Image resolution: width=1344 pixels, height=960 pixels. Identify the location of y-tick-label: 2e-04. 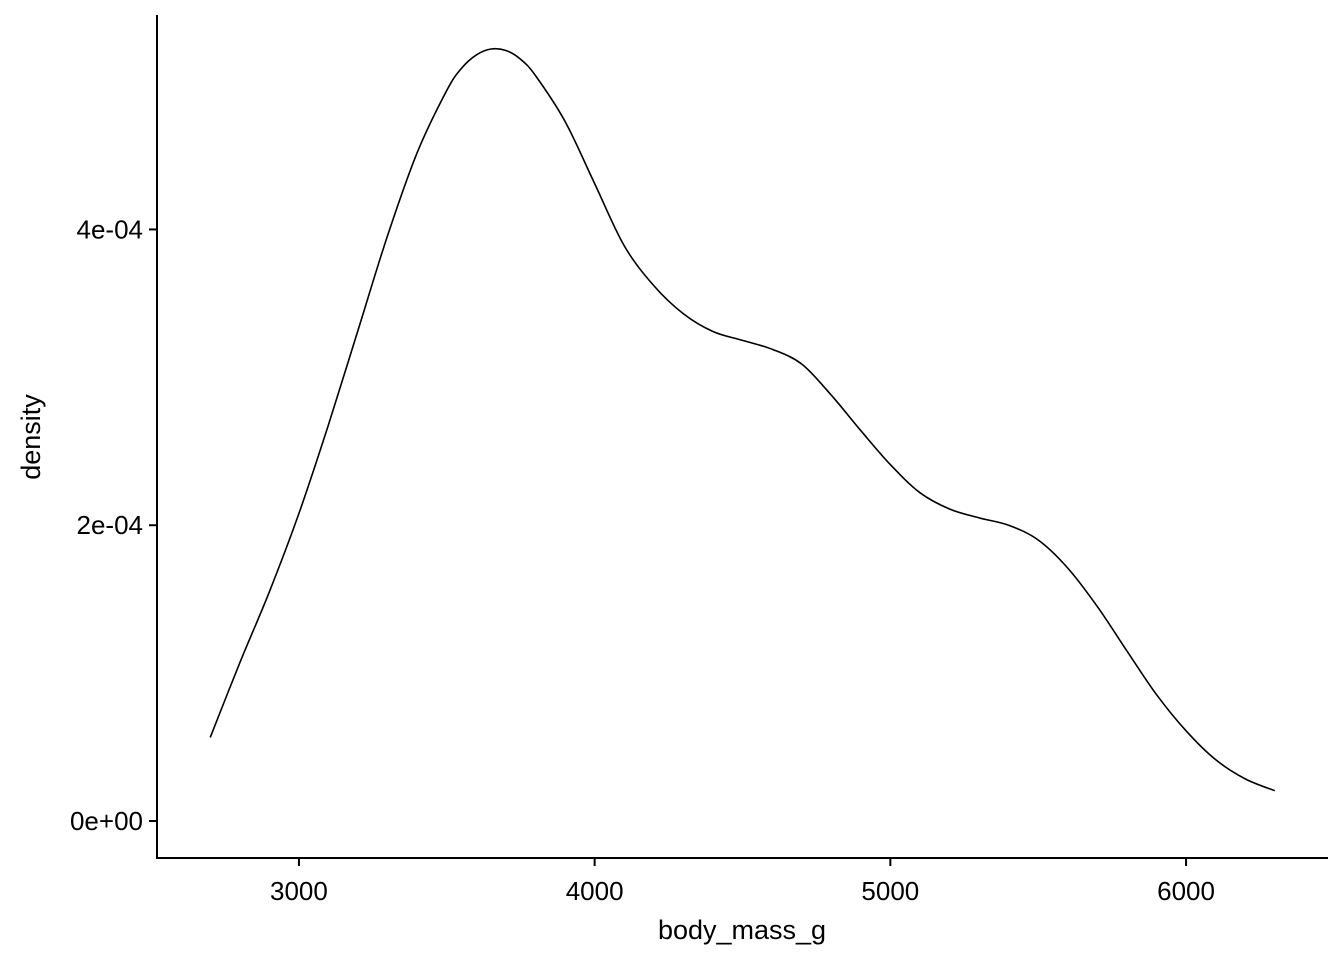
(110, 525).